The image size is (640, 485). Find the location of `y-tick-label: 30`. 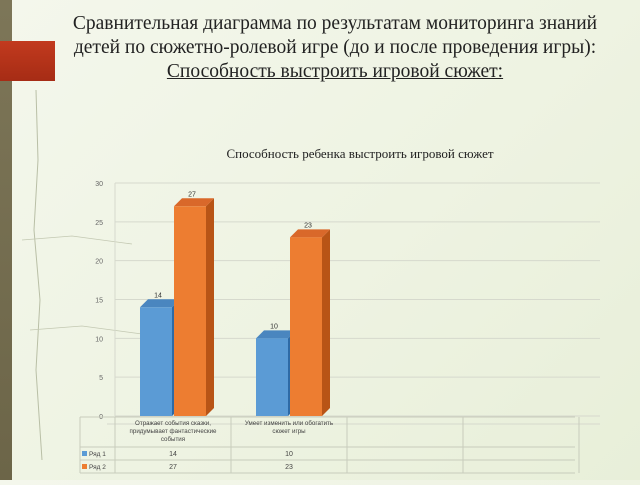

y-tick-label: 30 is located at coordinates (99, 184).